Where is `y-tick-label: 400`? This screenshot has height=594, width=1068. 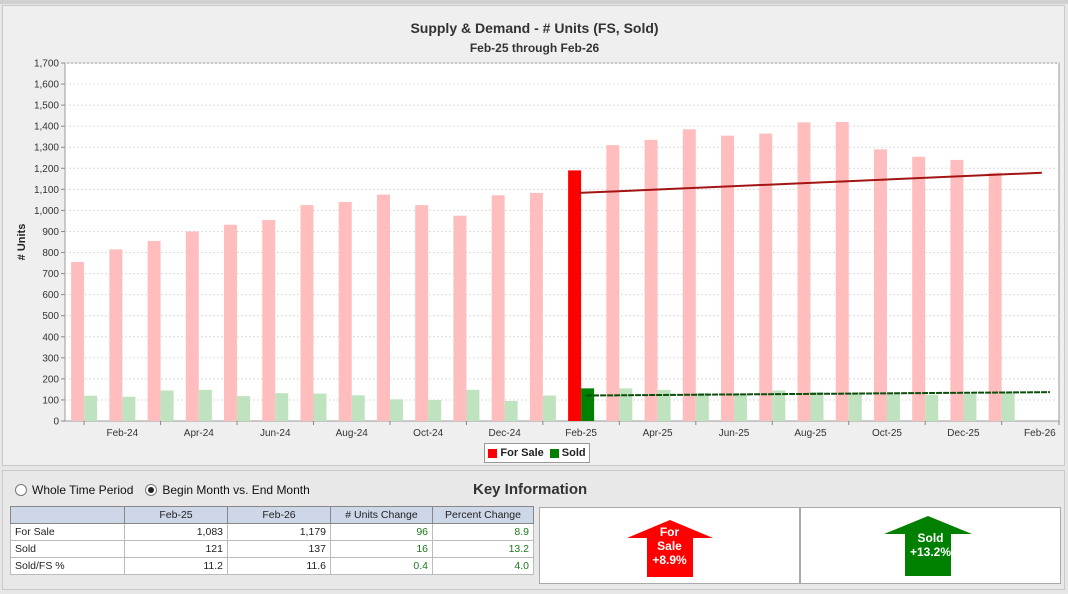
y-tick-label: 400 is located at coordinates (50, 337).